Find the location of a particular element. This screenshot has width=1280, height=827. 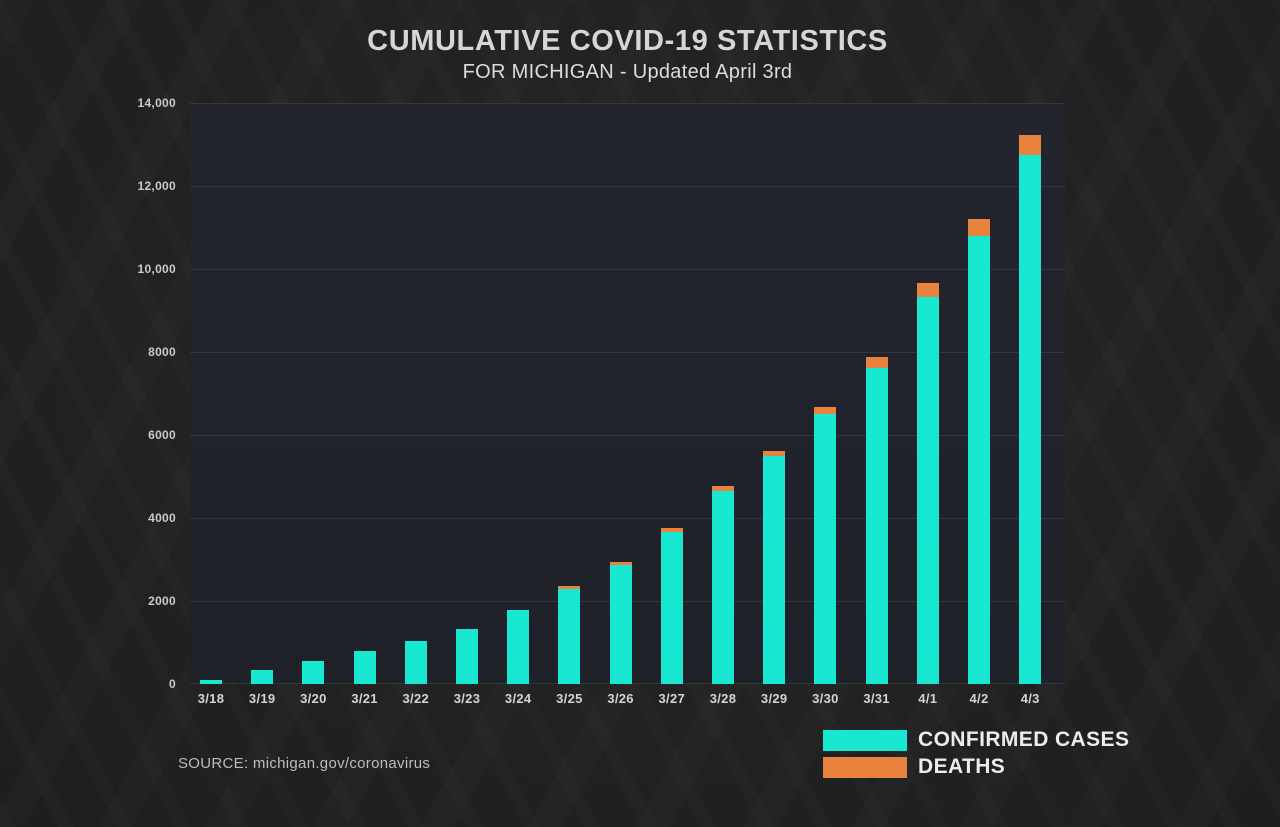

y-tick-label: 14,000 is located at coordinates (156, 103).